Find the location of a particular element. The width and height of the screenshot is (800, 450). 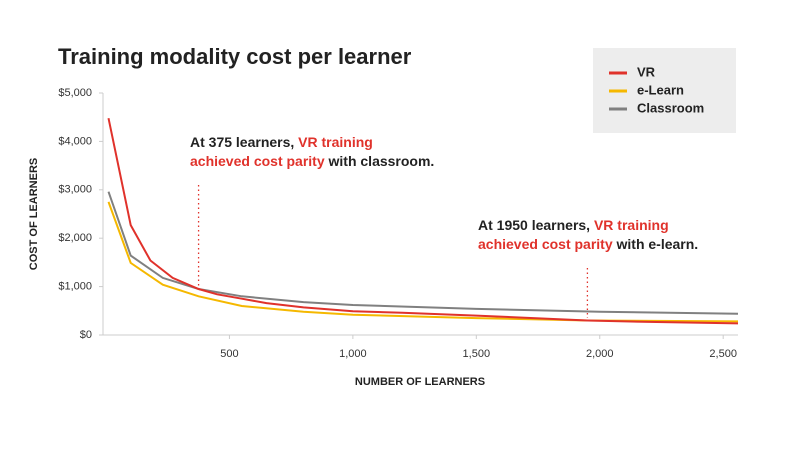

legend-label: VR is located at coordinates (646, 71).